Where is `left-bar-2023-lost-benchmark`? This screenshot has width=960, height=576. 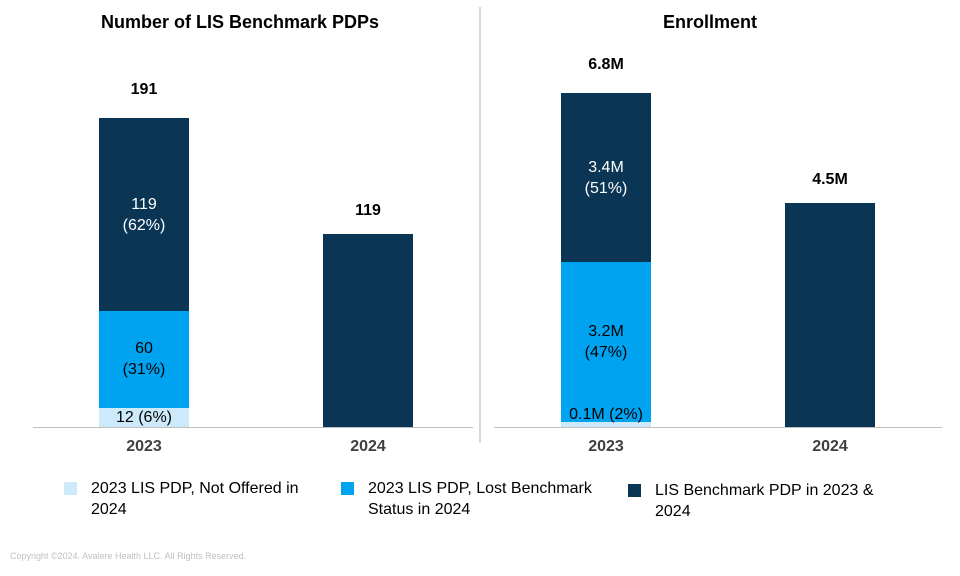
left-bar-2023-lost-benchmark is located at coordinates (144, 359).